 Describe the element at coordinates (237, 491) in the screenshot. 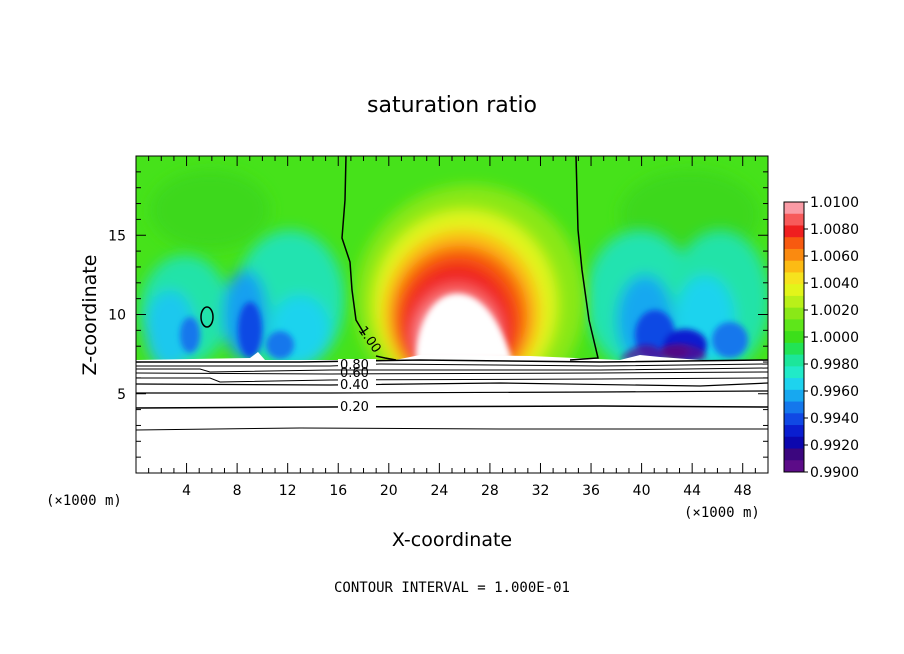

I see `x-tick-label: 8` at that location.